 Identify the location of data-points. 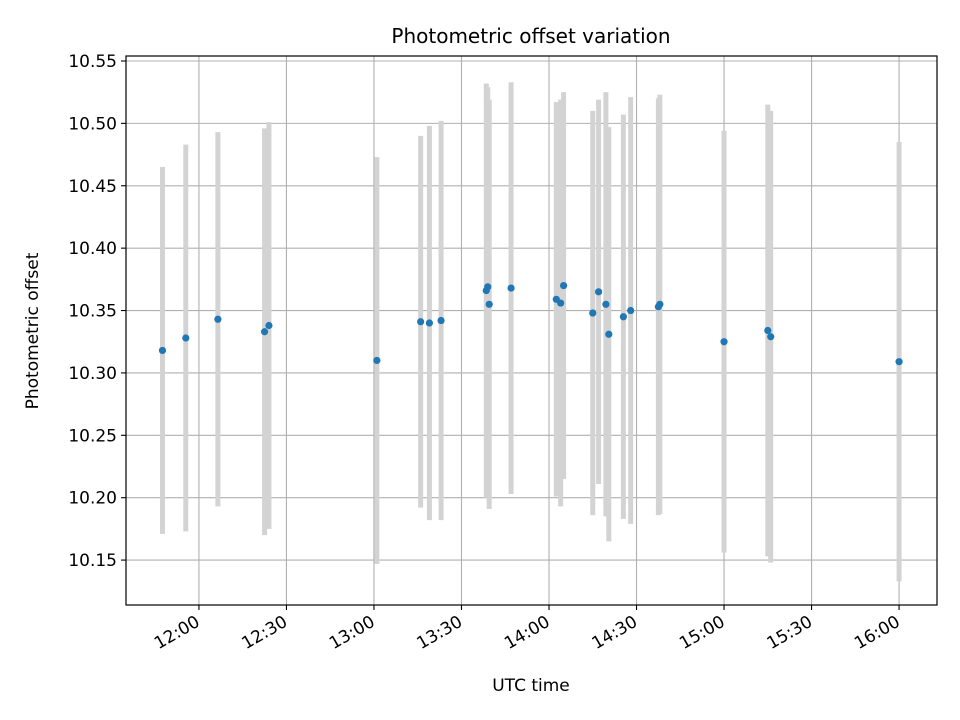
(530, 323).